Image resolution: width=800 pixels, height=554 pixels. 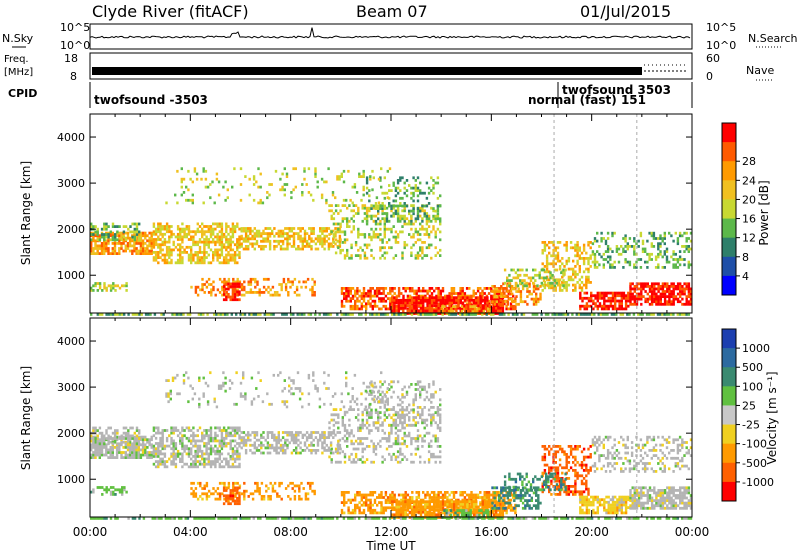 I want to click on y-tick-label: 1000, so click(x=71, y=275).